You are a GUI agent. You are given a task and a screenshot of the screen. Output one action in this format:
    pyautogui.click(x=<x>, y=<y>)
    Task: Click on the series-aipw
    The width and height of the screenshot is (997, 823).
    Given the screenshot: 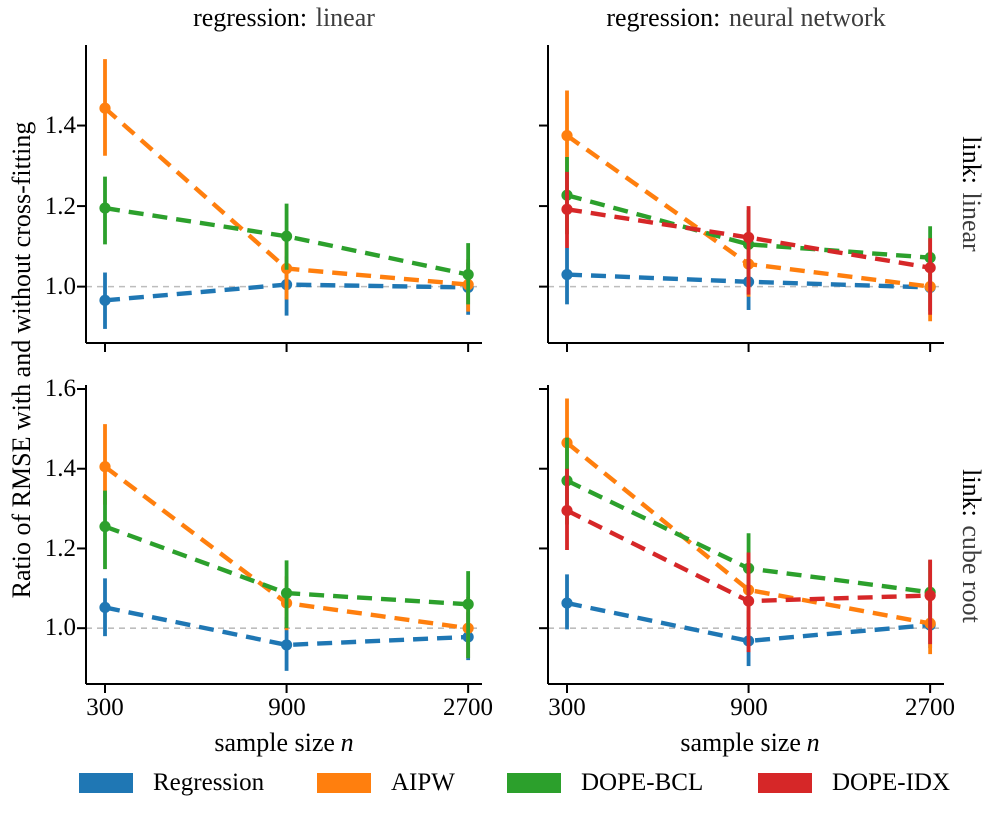 What is the action you would take?
    pyautogui.click(x=286, y=185)
    